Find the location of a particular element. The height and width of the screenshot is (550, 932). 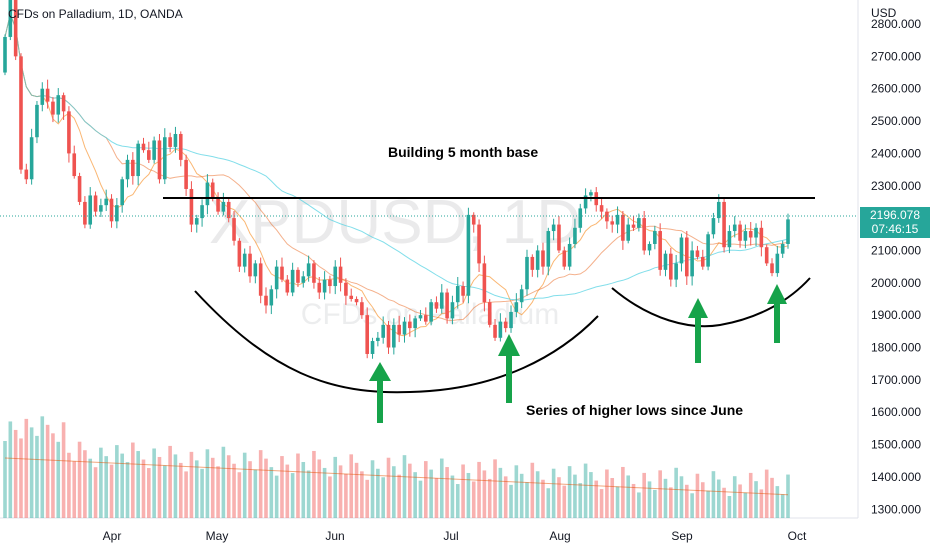

price-tick-label: 1900.000 is located at coordinates (896, 315).